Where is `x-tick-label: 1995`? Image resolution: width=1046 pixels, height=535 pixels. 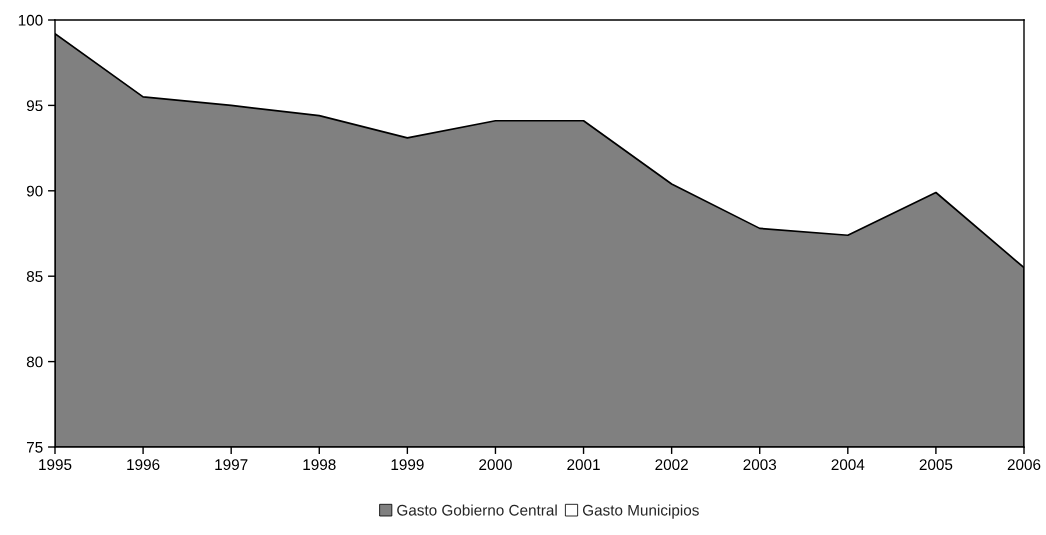 x-tick-label: 1995 is located at coordinates (55, 465).